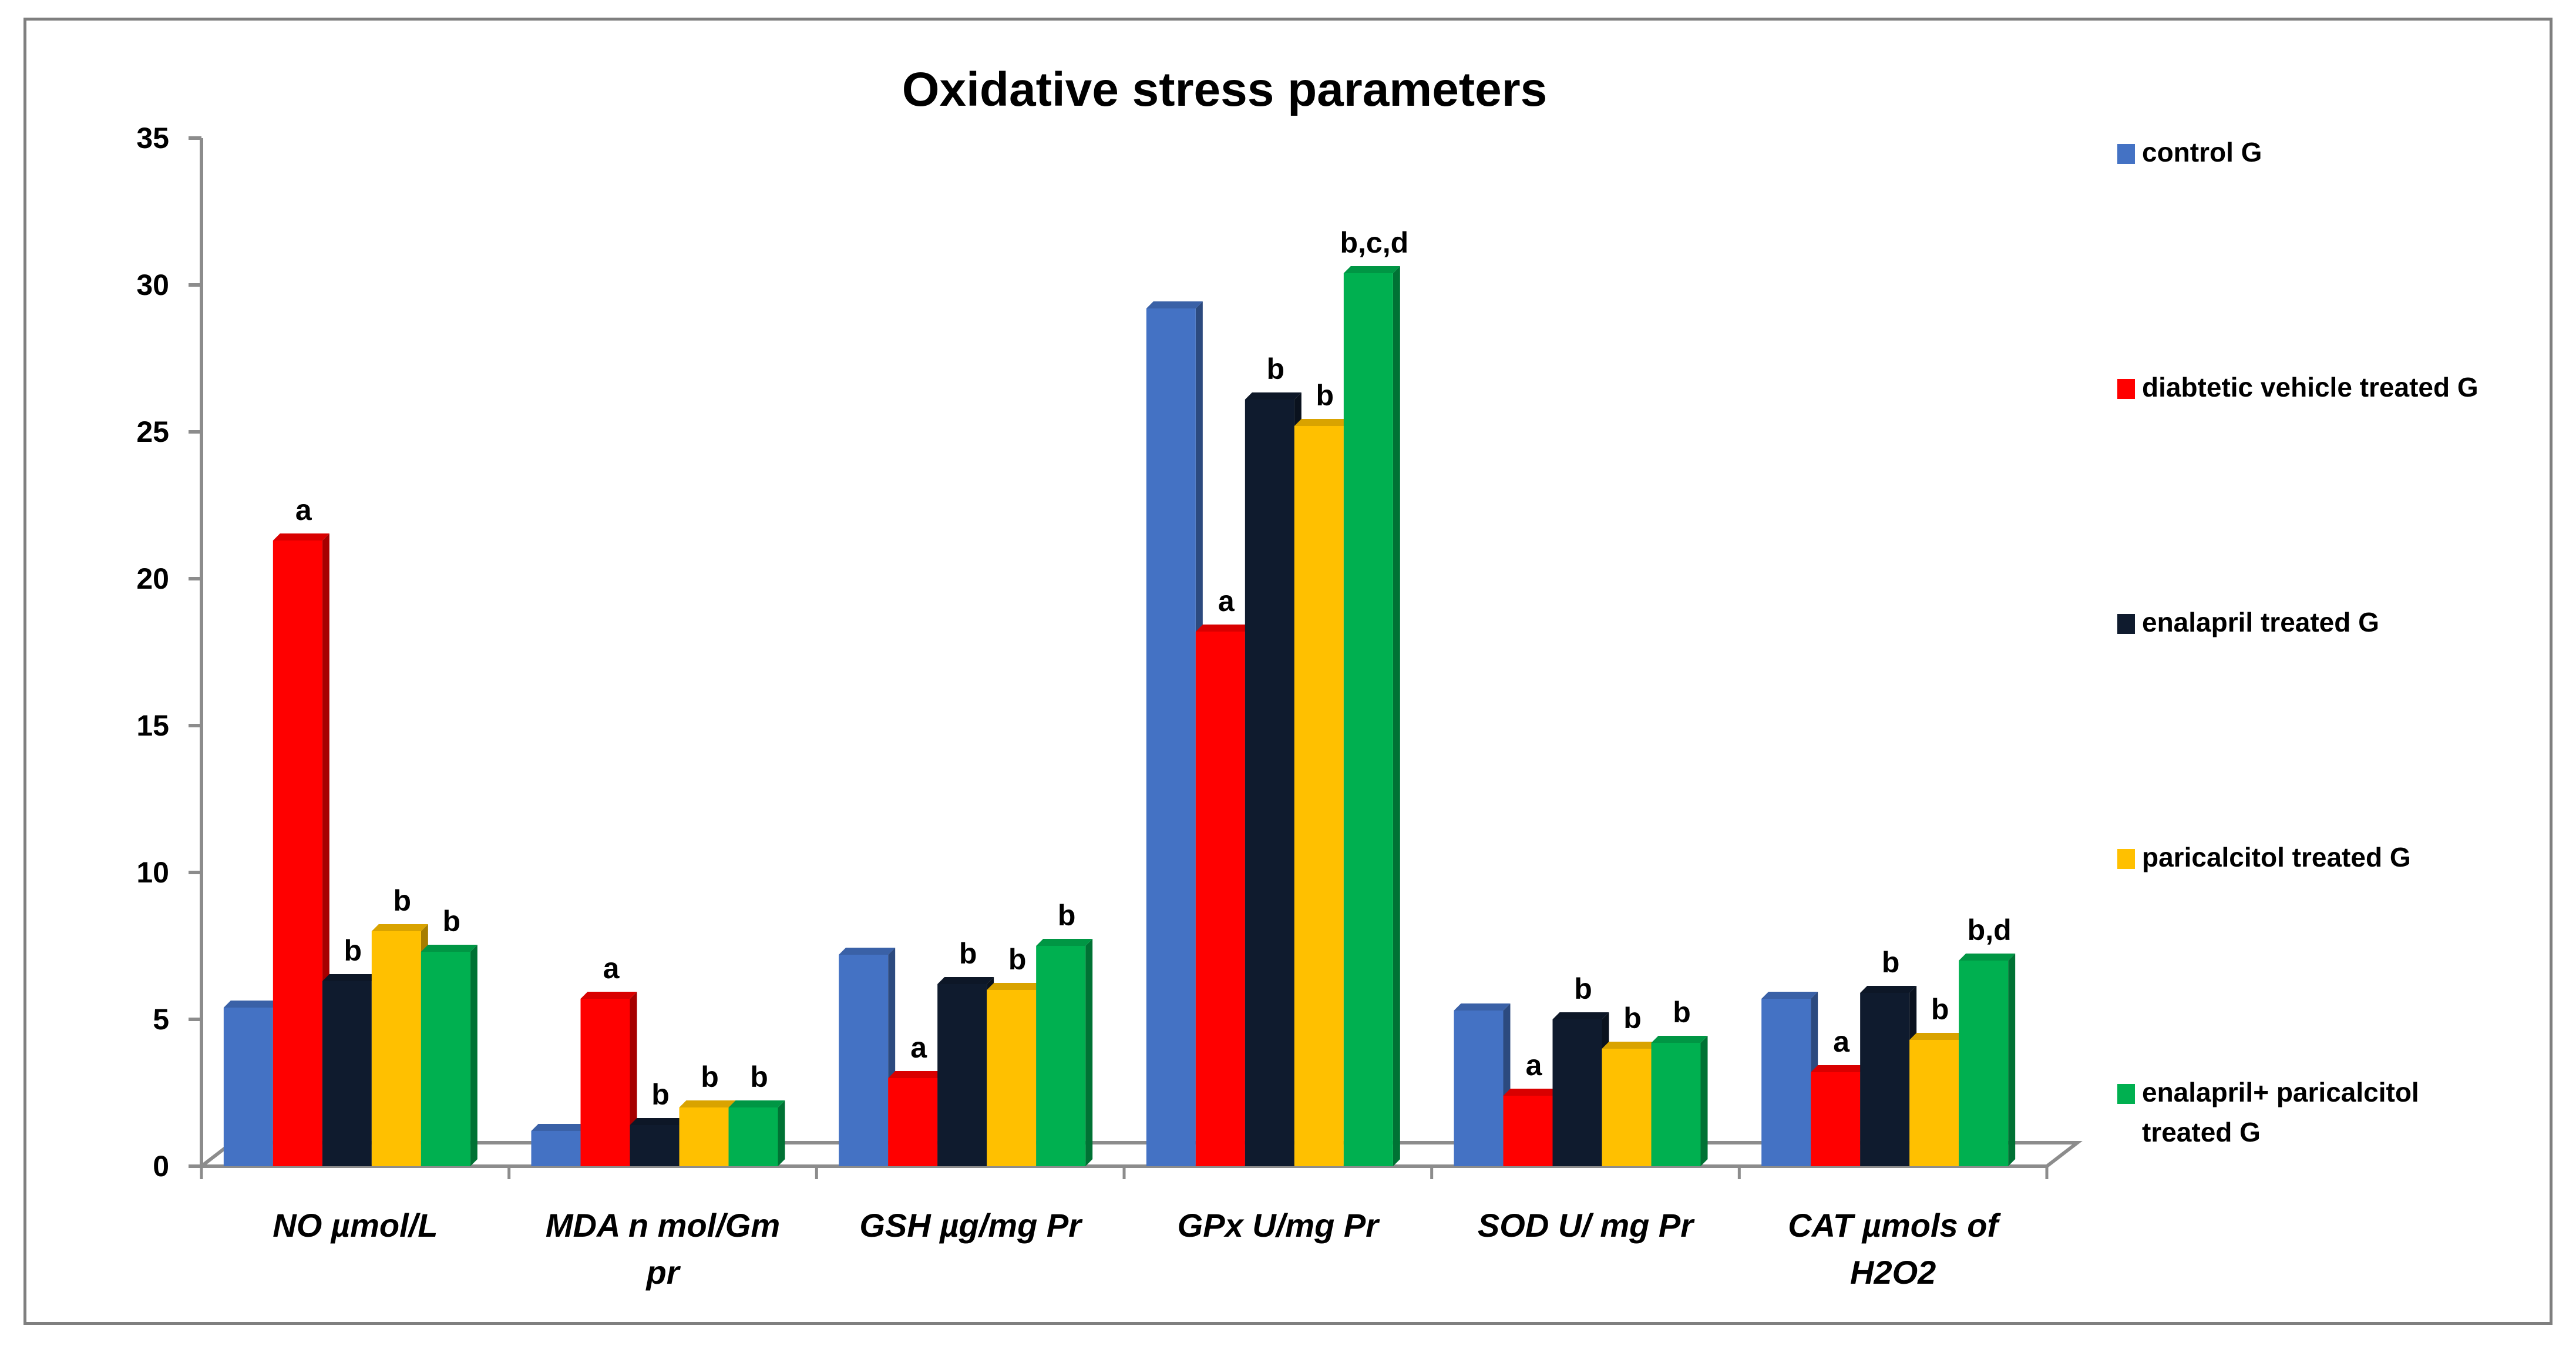 This screenshot has height=1346, width=2576. Describe the element at coordinates (971, 1225) in the screenshot. I see `category-label: GSH µg/mg Pr` at that location.